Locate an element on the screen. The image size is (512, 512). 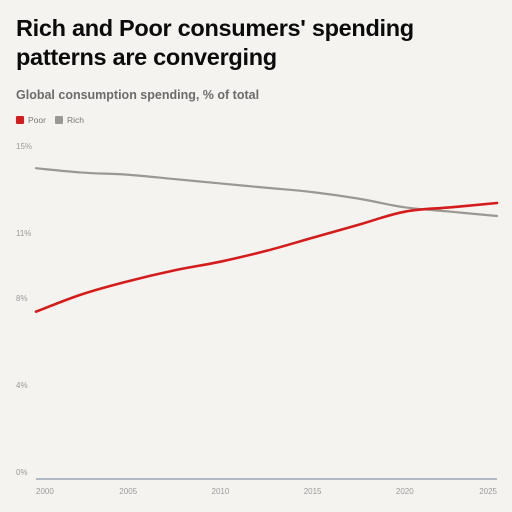
legend-label-poor: Poor is located at coordinates (37, 120).